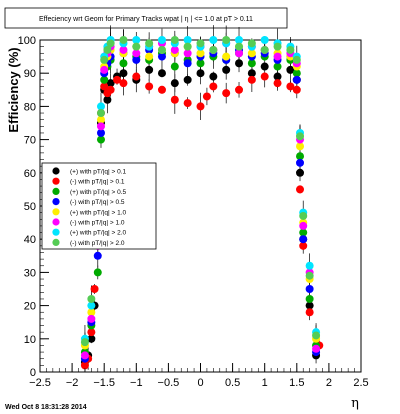 The width and height of the screenshot is (400, 414). What do you see at coordinates (97, 223) in the screenshot?
I see `legend-label: (-) with pT/|q| > 1.0` at bounding box center [97, 223].